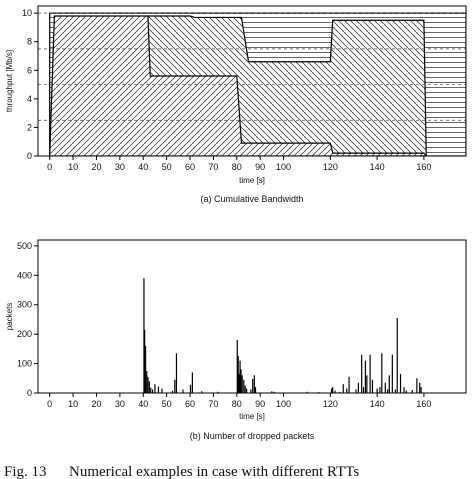 Image resolution: width=474 pixels, height=479 pixels. Describe the element at coordinates (24, 275) in the screenshot. I see `y-tick-label: 400` at that location.